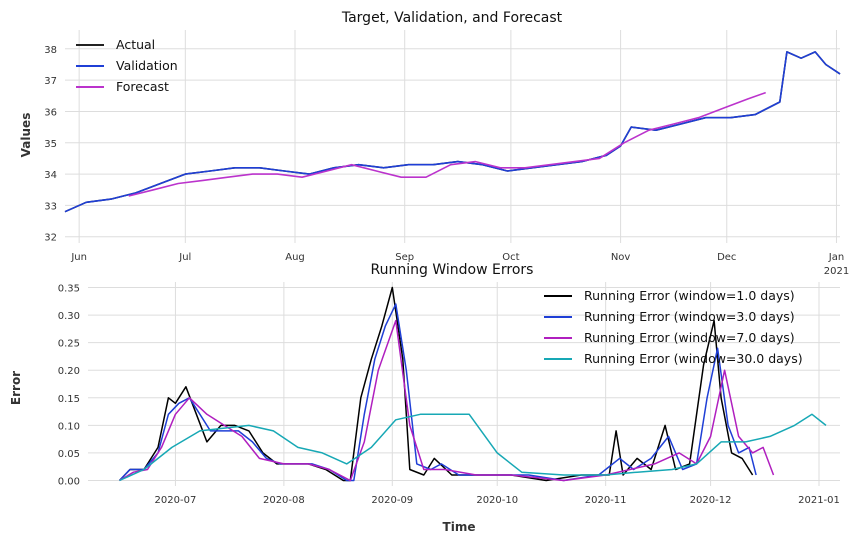  I want to click on x-tick-label: 2021-01, so click(819, 500).